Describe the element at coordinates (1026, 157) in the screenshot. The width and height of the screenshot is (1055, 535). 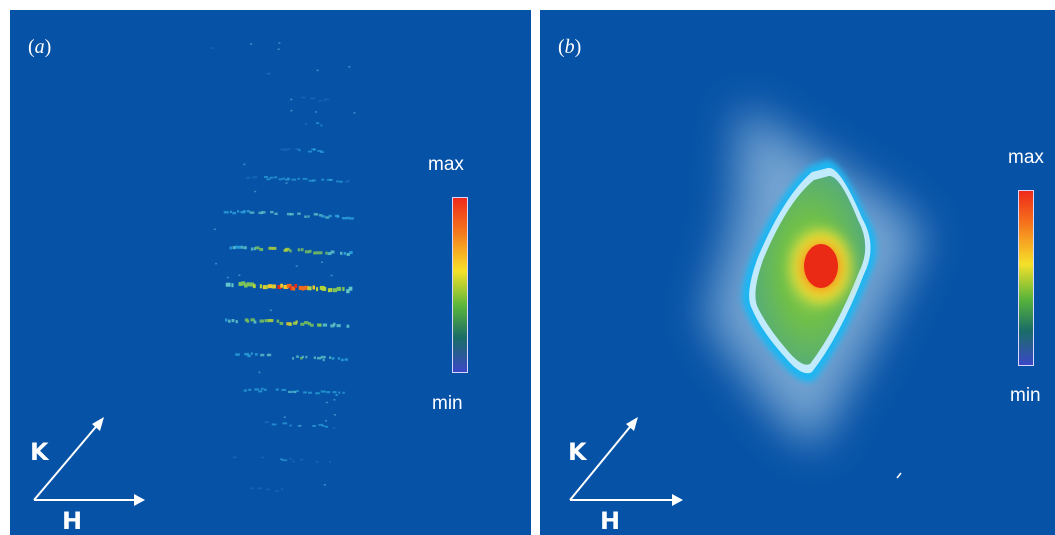
I see `colorbar-max-label: max` at that location.